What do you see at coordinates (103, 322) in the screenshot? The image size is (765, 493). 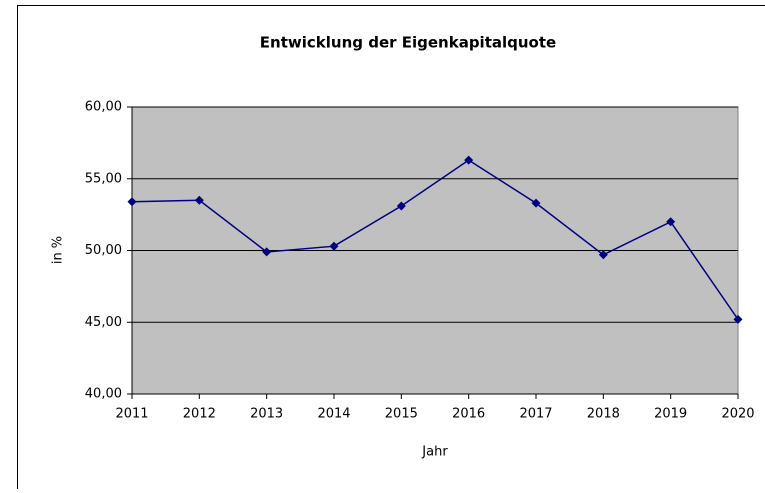 I see `y-tick-label: 45,00` at bounding box center [103, 322].